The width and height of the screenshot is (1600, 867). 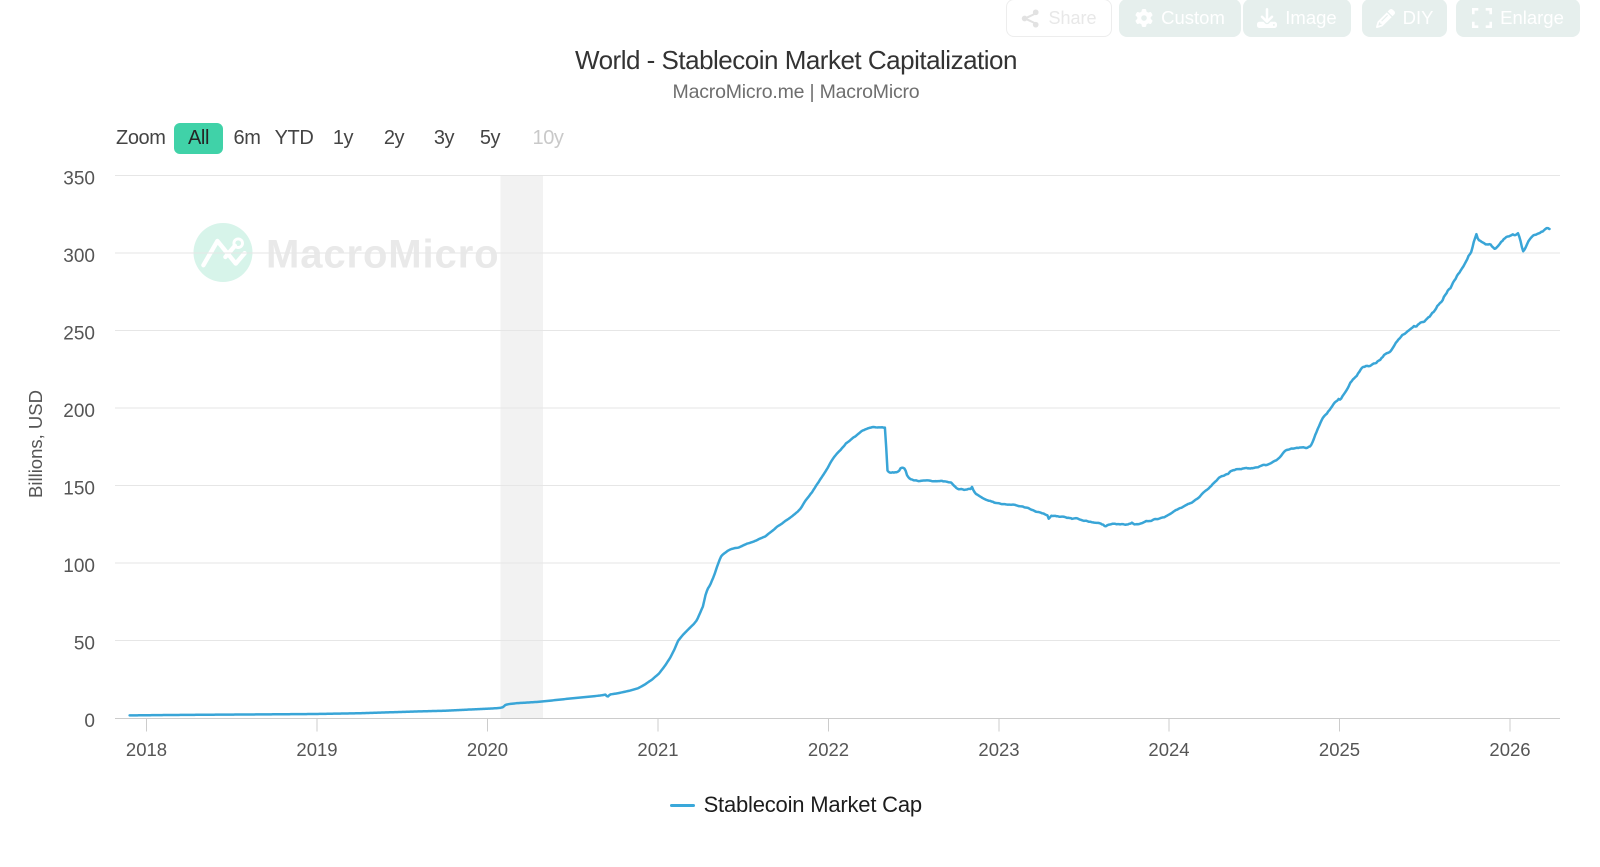 I want to click on svg-text: 100, so click(x=79, y=566).